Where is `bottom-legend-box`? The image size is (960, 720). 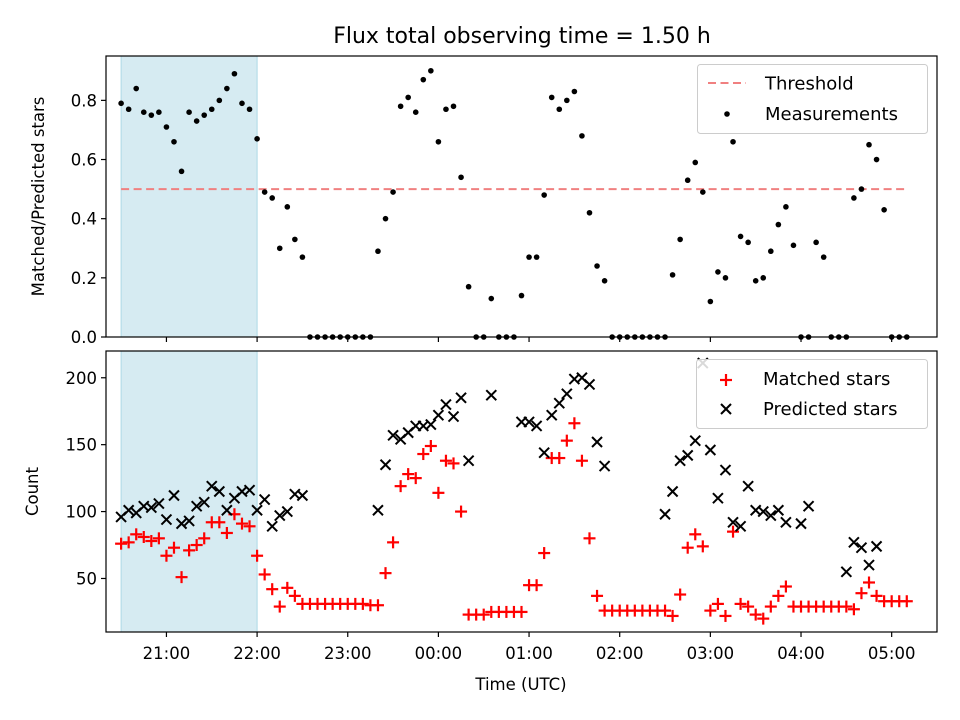 bottom-legend-box is located at coordinates (812, 394).